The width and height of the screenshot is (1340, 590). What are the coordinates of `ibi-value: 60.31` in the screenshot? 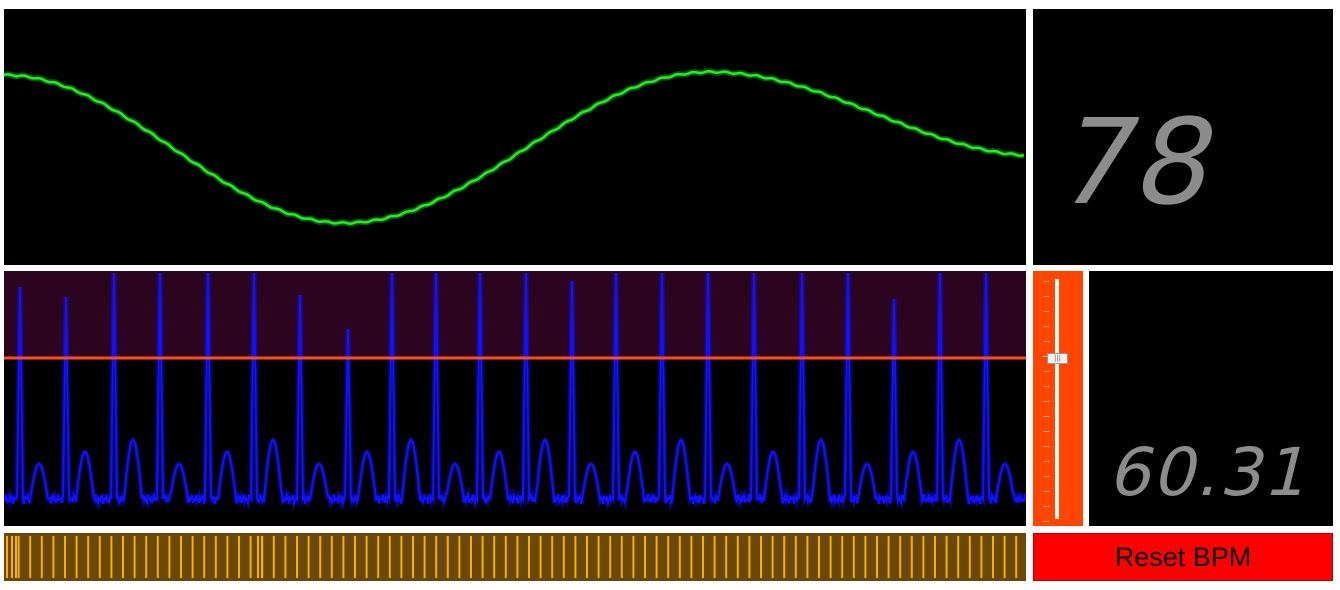 It's located at (1212, 472).